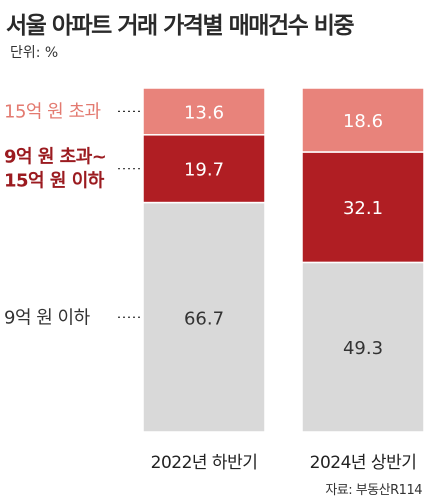 Image resolution: width=430 pixels, height=502 pixels. I want to click on category-label: 2022년 하반기, so click(204, 463).